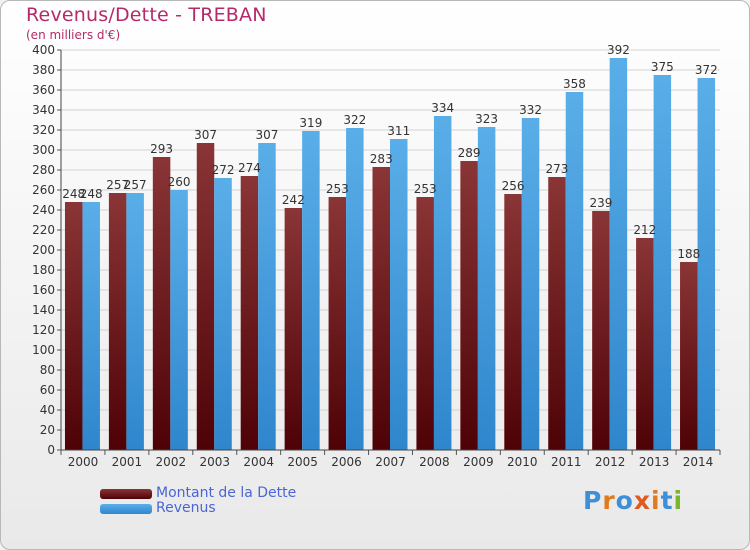 The image size is (750, 550). I want to click on y-tick-label: 400, so click(43, 50).